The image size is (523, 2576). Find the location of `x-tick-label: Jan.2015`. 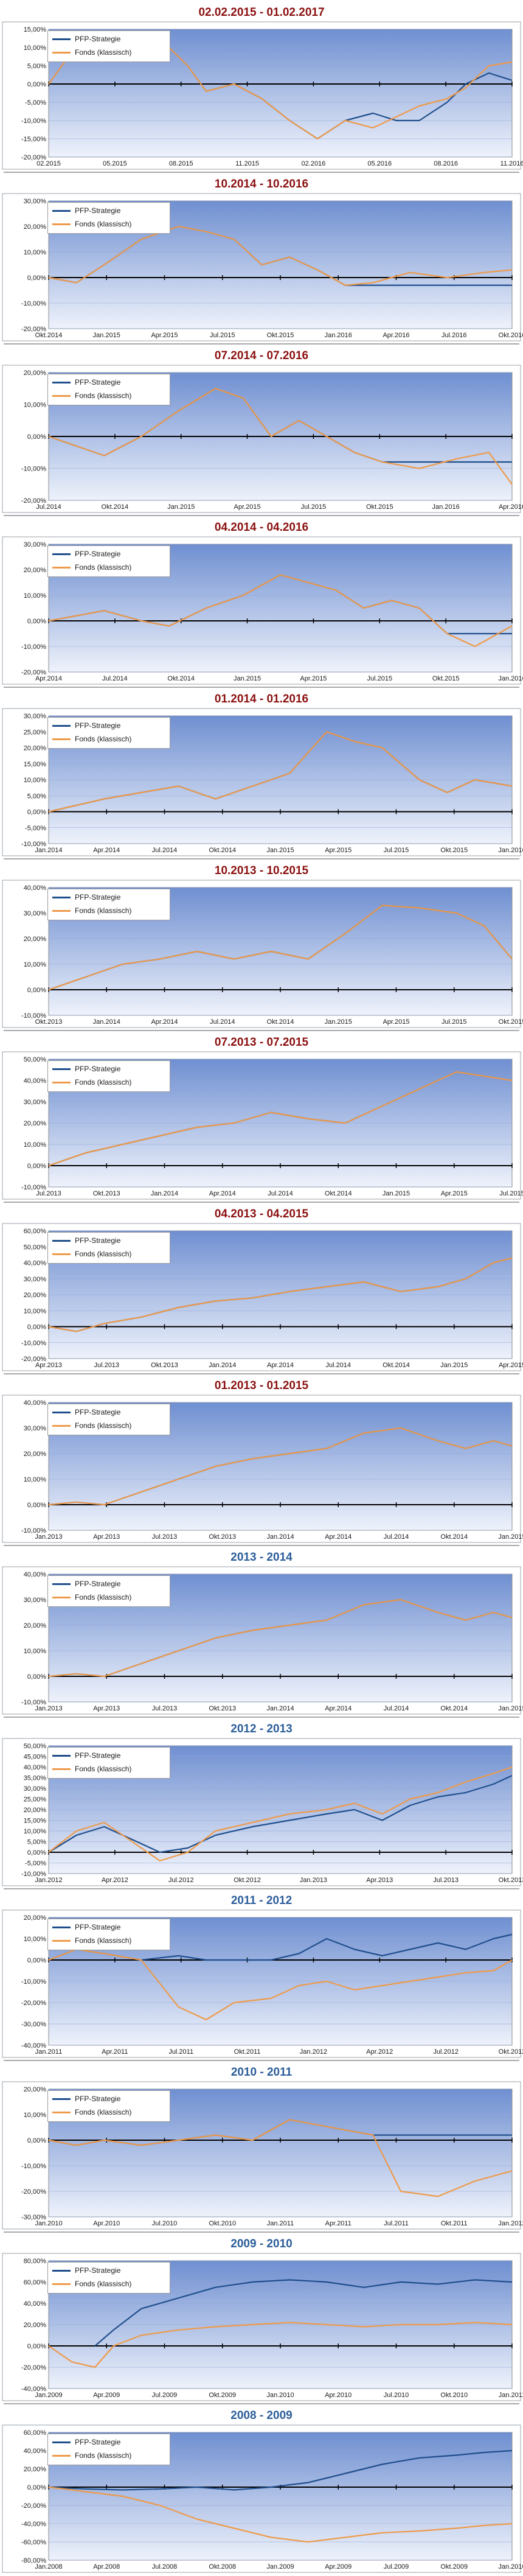

x-tick-label: Jan.2015 is located at coordinates (247, 678).